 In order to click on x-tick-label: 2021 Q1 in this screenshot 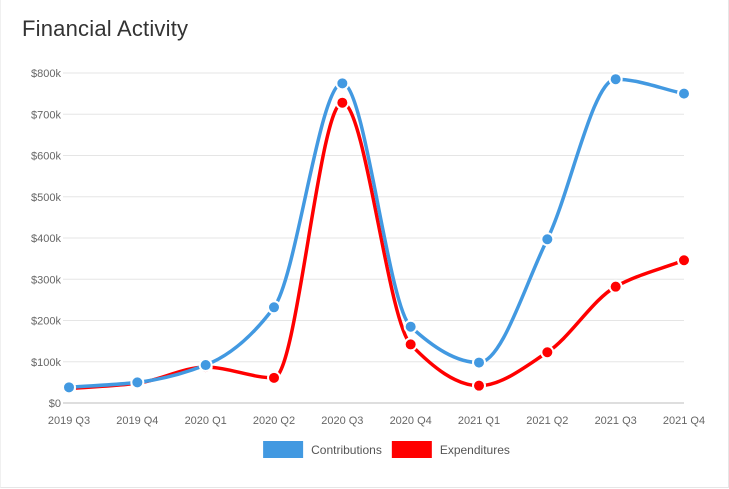, I will do `click(479, 421)`.